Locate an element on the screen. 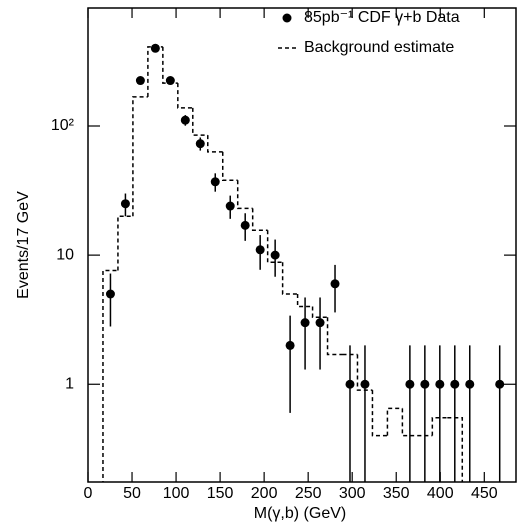 This screenshot has width=522, height=525. legend-label: Background estimate is located at coordinates (379, 47).